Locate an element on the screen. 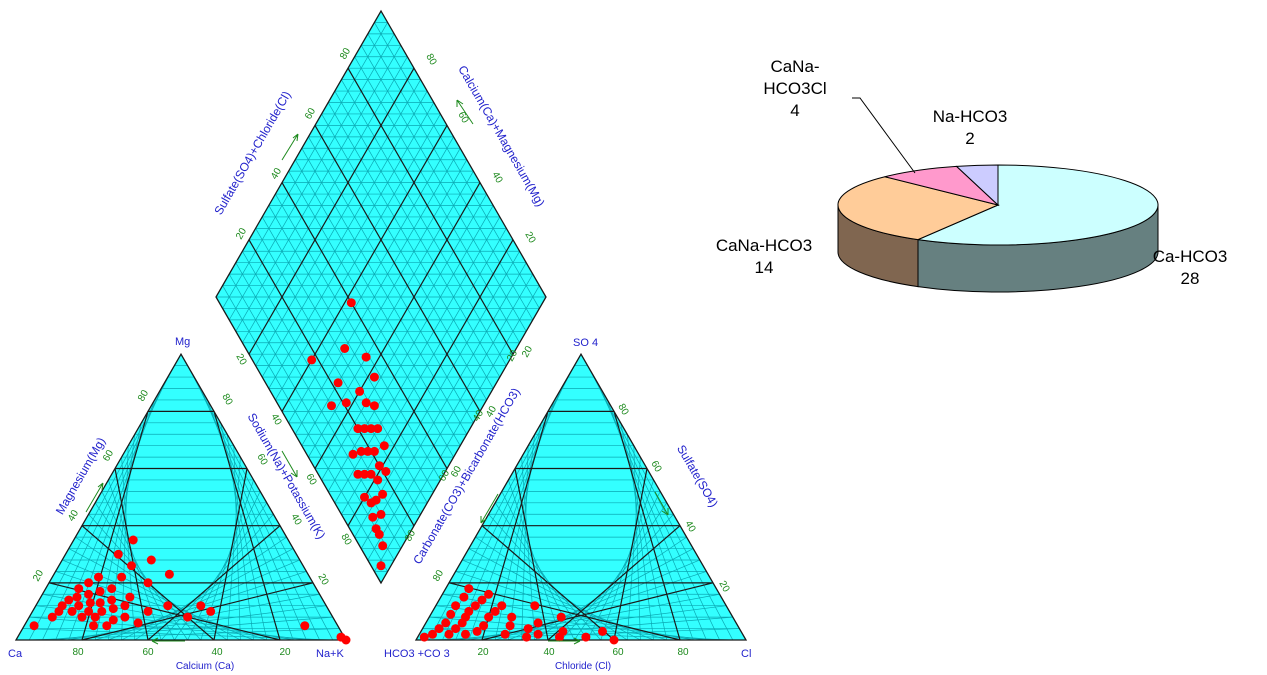 Image resolution: width=1267 pixels, height=675 pixels. pie-label-cana-hco3cl: CaNa- is located at coordinates (794, 66).